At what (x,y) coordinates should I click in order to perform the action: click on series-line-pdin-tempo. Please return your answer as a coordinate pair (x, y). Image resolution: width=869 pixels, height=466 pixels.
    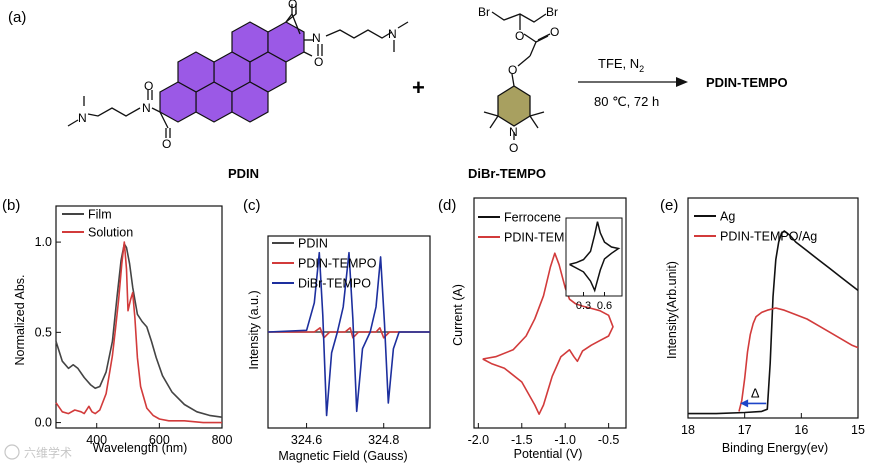
    Looking at the image, I should click on (349, 332).